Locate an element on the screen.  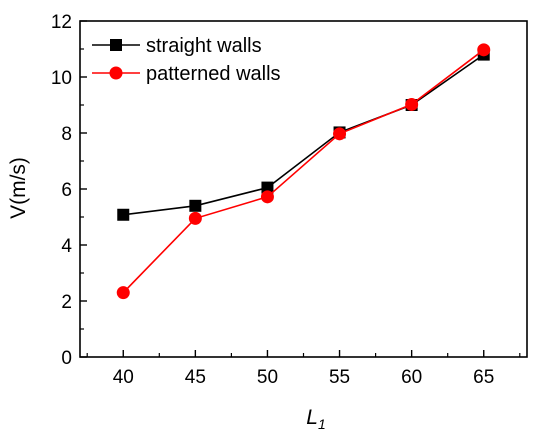
legend: straight walls patterned walls is located at coordinates (186, 60).